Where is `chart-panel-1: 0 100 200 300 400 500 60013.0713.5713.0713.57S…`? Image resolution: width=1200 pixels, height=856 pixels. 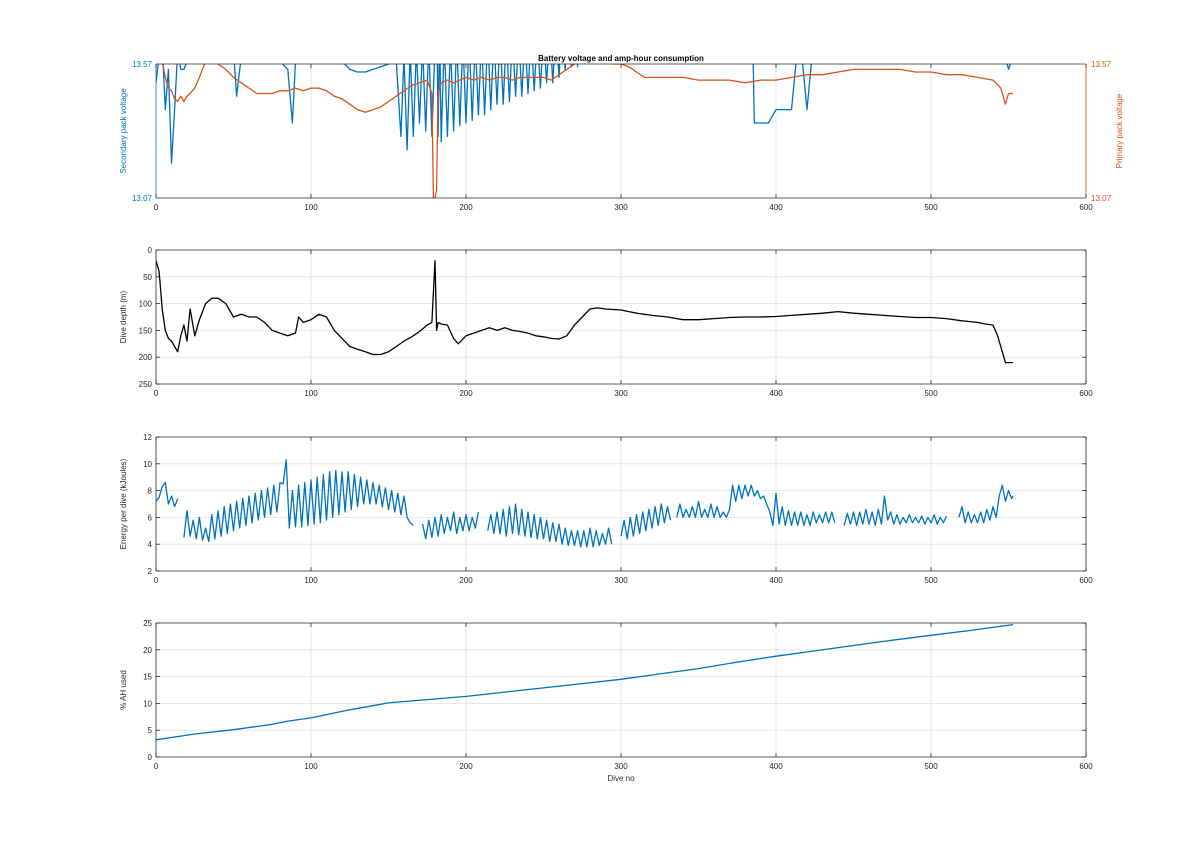 chart-panel-1: 0 100 200 300 400 500 60013.0713.5713.0713.57S… is located at coordinates (621, 136).